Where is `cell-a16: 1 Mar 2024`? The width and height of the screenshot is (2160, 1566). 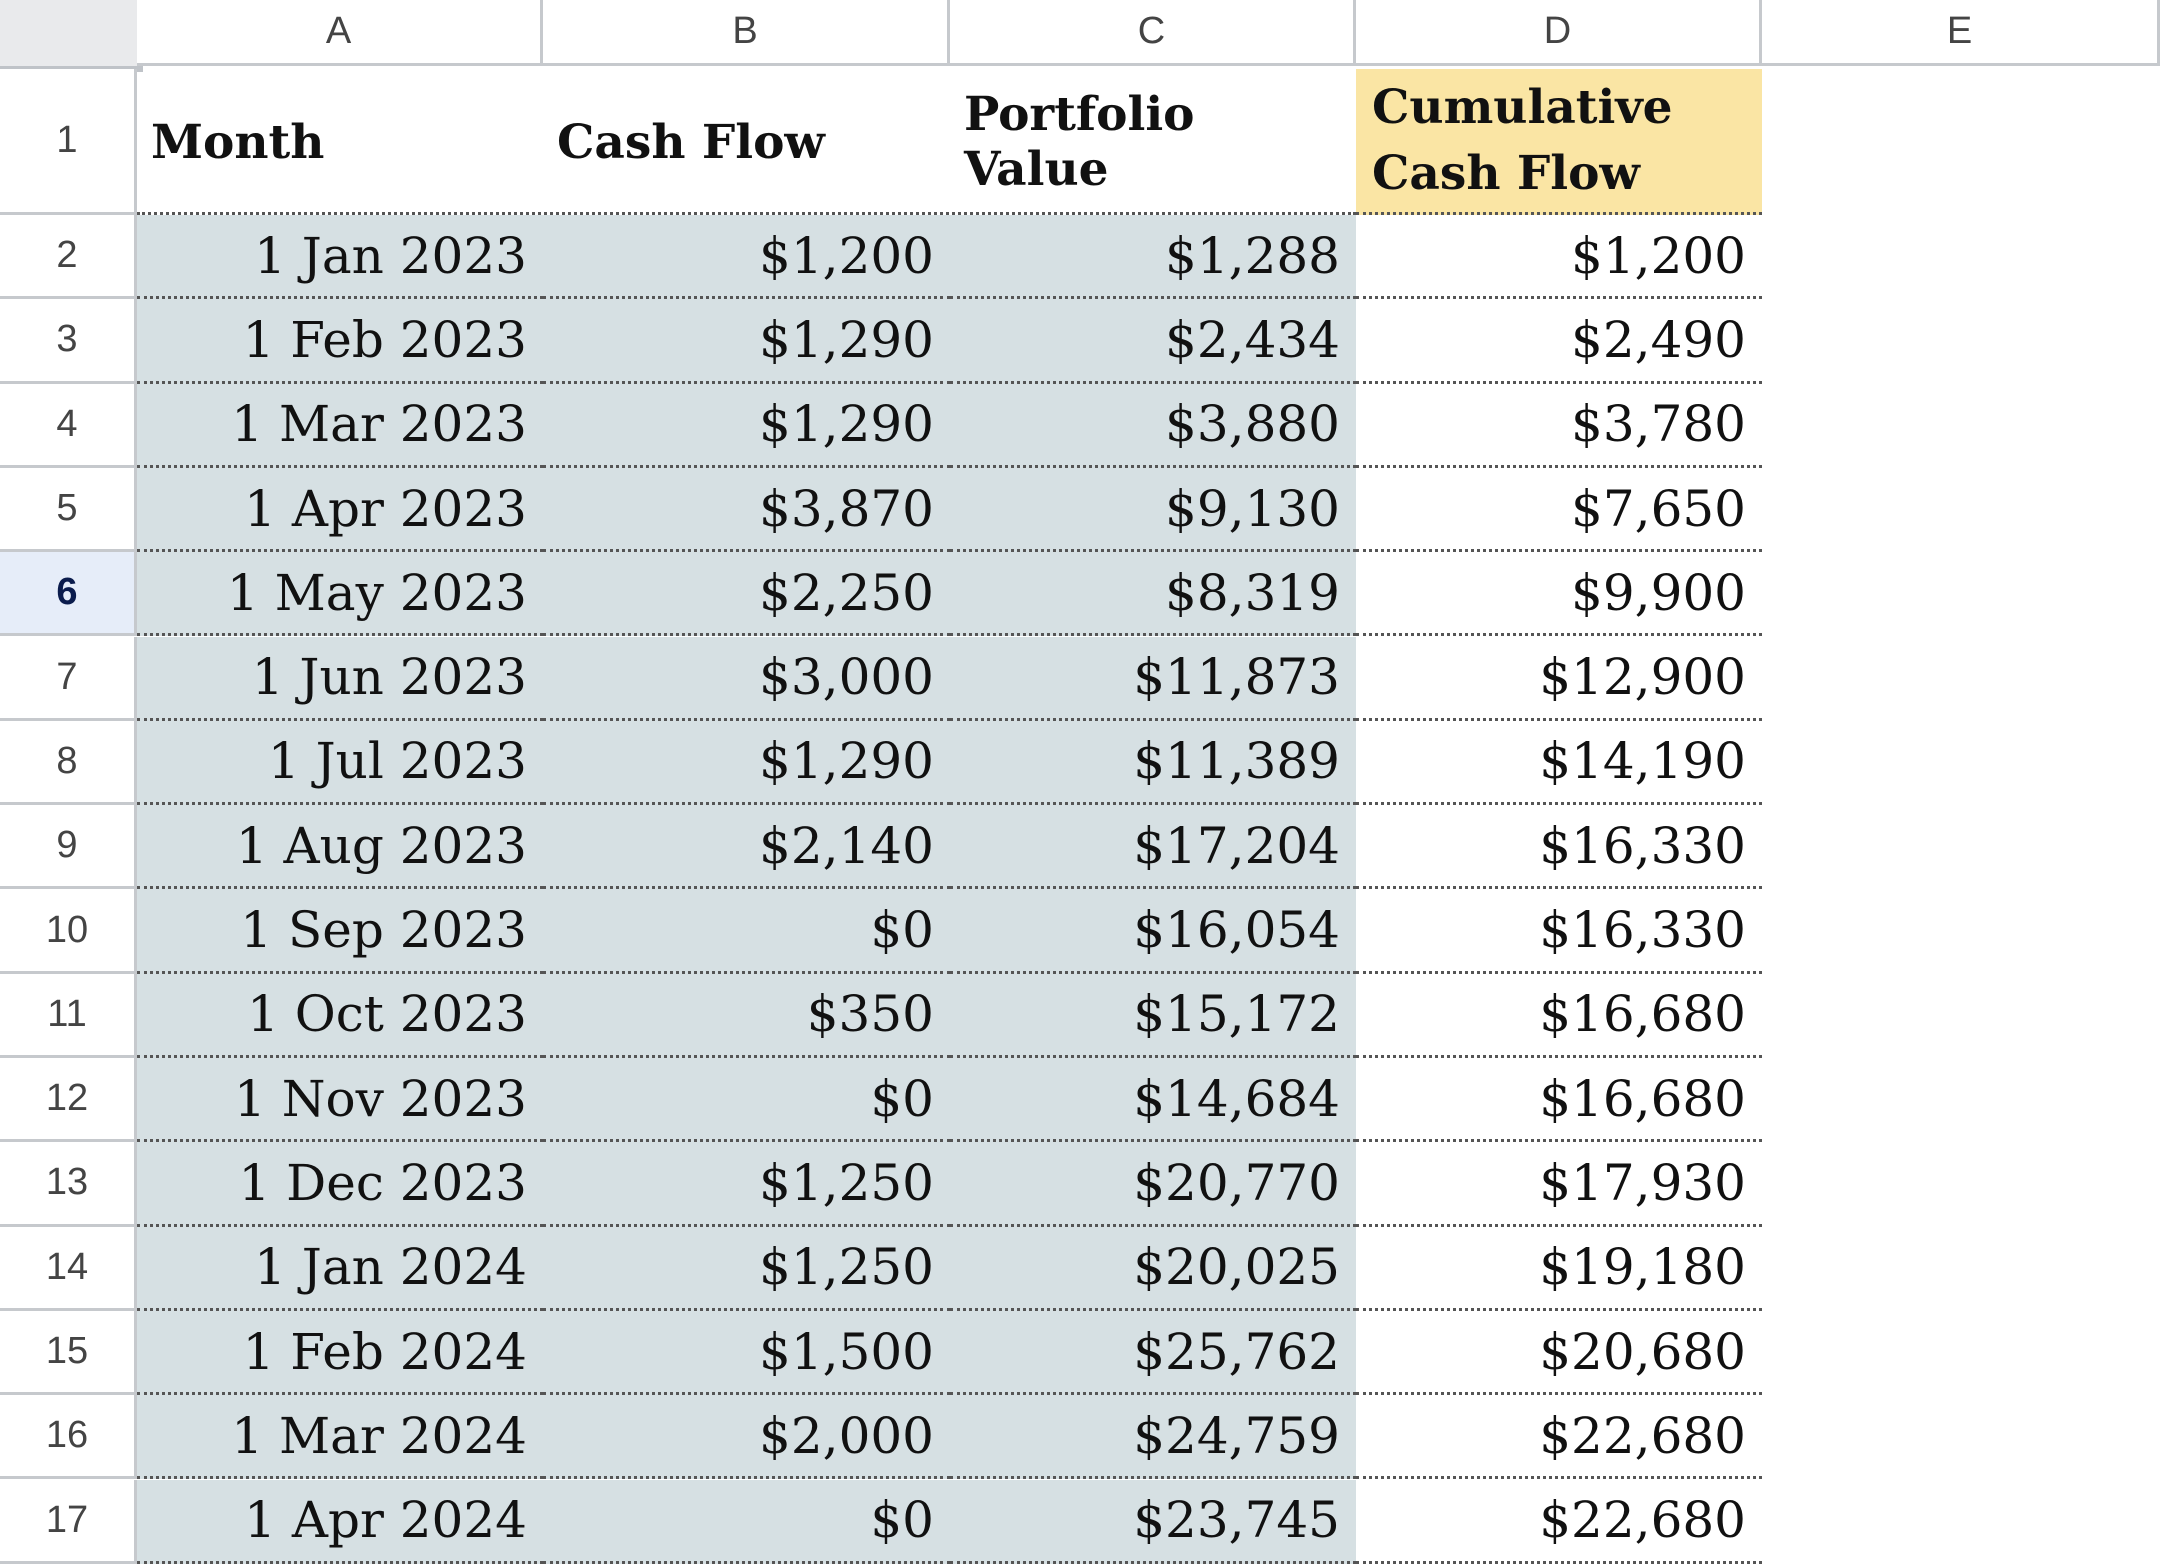
cell-a16: 1 Mar 2024 is located at coordinates (340, 1437).